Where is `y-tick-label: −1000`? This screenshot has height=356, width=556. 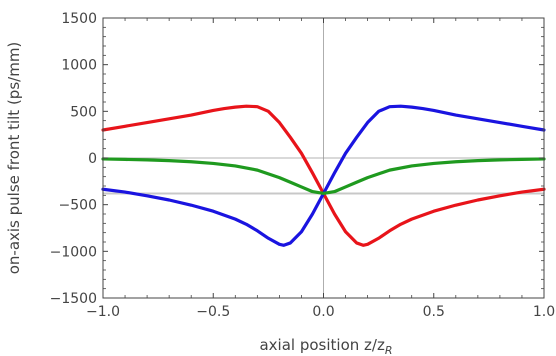
y-tick-label: −1000 is located at coordinates (73, 252).